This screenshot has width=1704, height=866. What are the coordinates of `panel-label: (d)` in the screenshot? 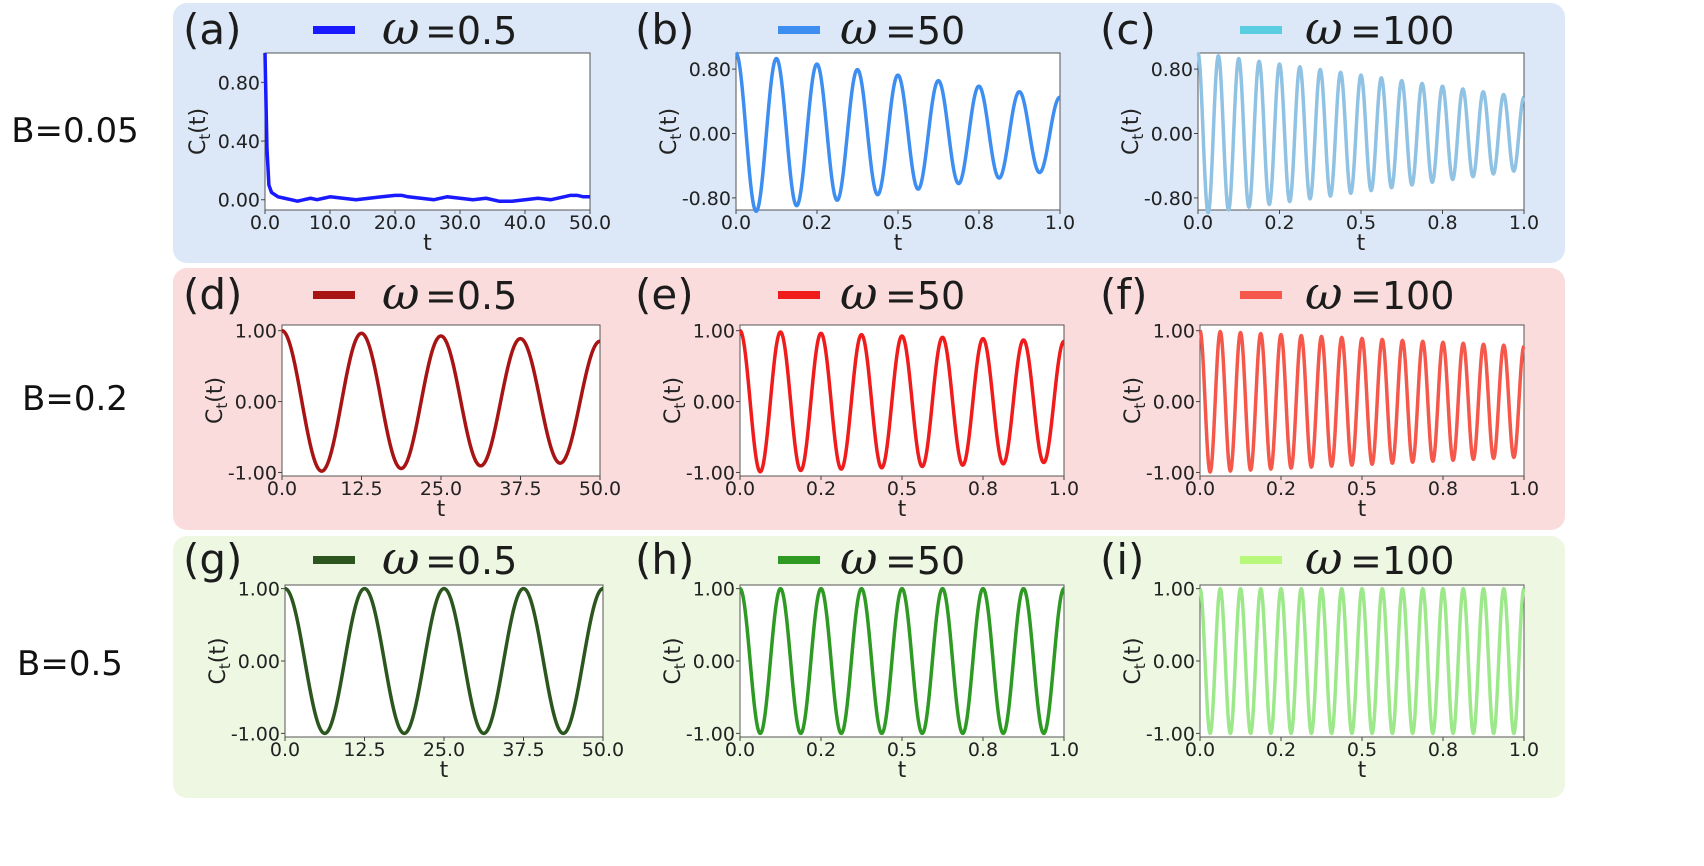 It's located at (212, 294).